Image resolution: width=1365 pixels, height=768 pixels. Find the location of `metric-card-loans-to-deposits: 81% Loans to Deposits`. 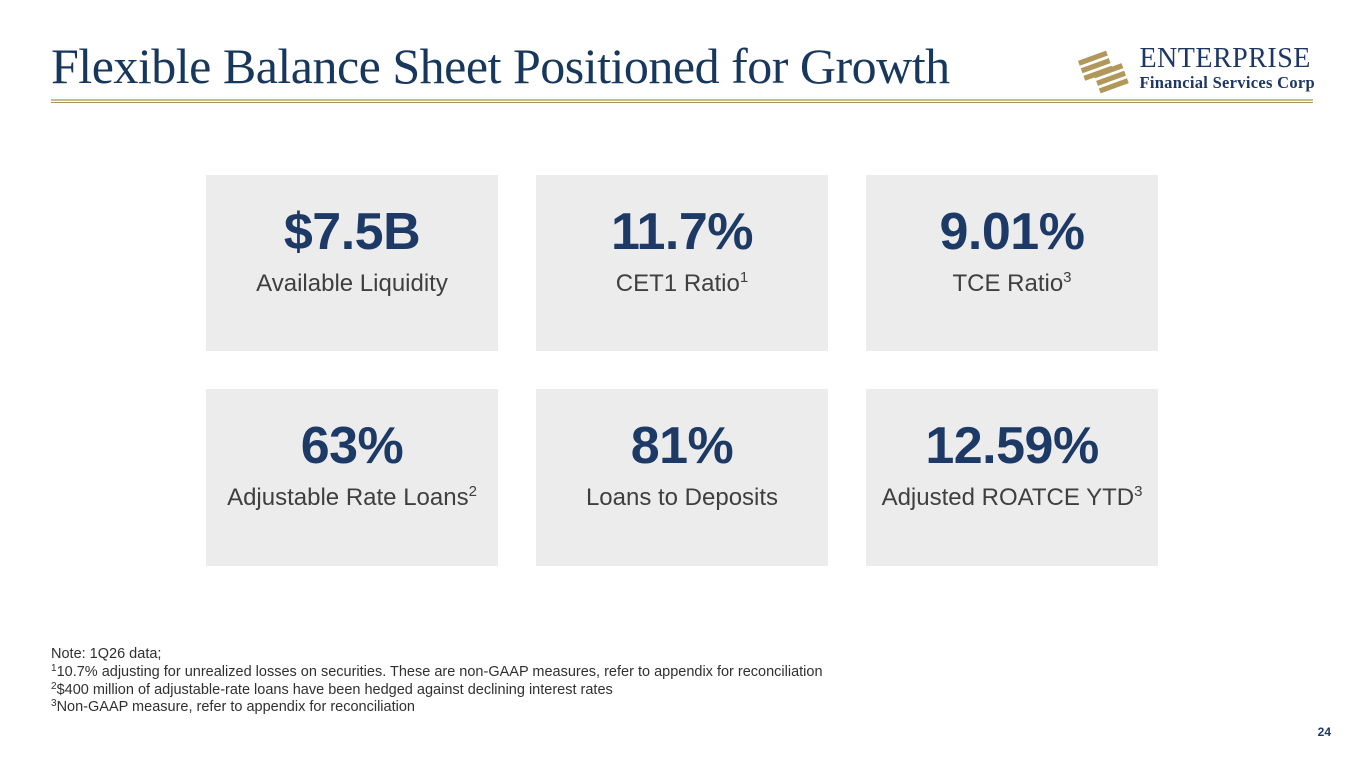

metric-card-loans-to-deposits: 81% Loans to Deposits is located at coordinates (682, 477).